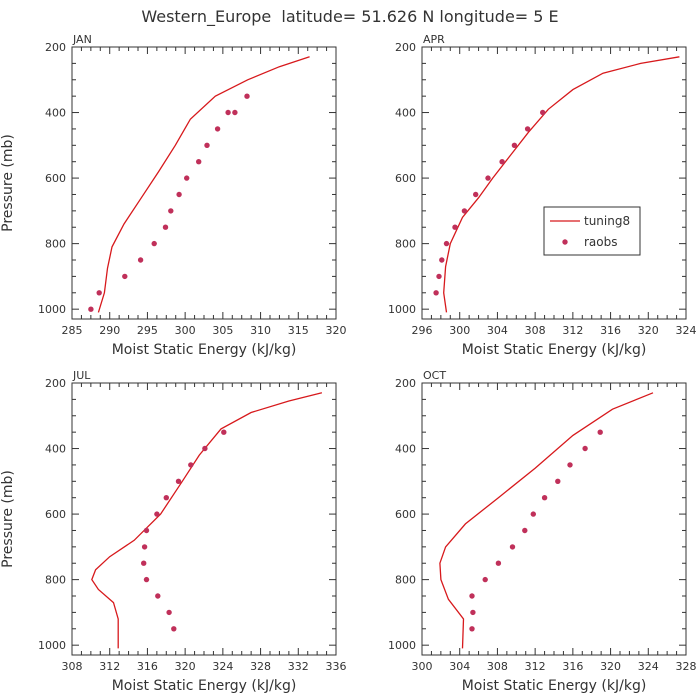 The width and height of the screenshot is (700, 700). I want to click on panel-title: JUL, so click(81, 375).